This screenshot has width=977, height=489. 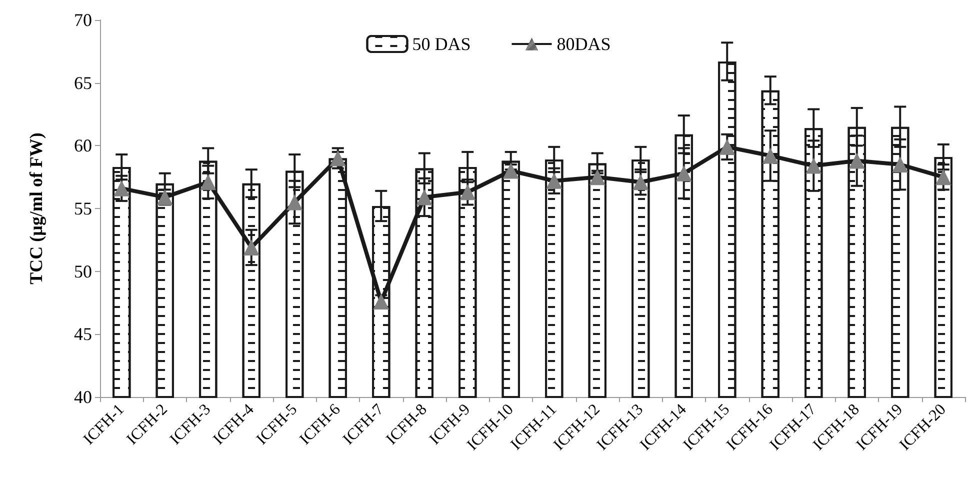 I want to click on y-tick-label: 55, so click(x=83, y=208).